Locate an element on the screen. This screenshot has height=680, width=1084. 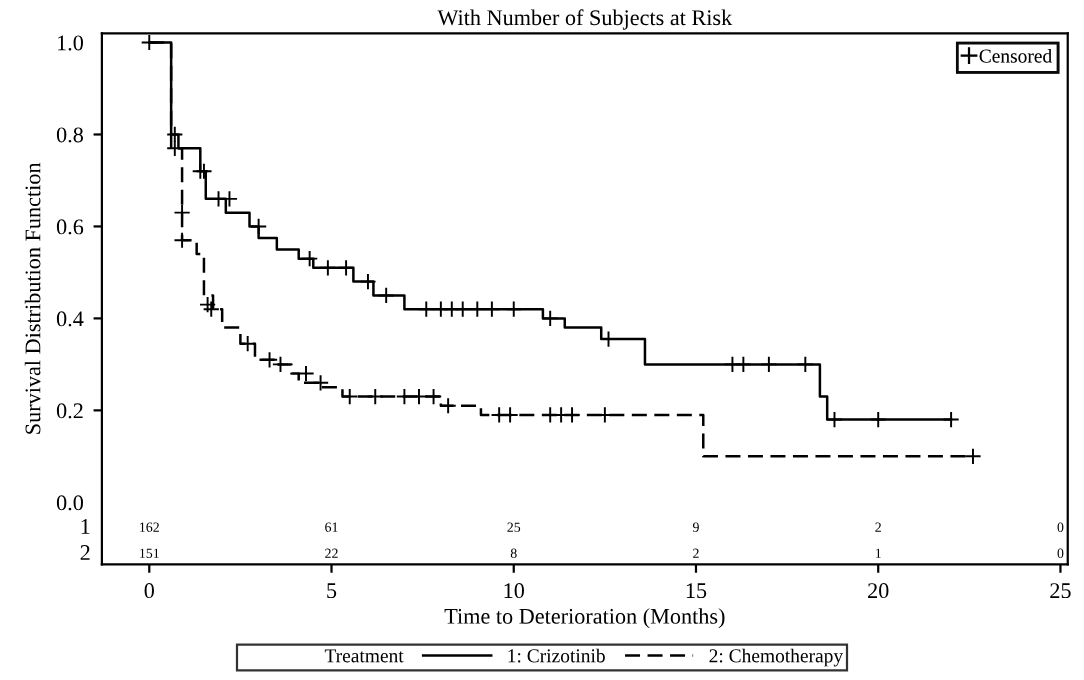
x-tick-label: 15 is located at coordinates (696, 591).